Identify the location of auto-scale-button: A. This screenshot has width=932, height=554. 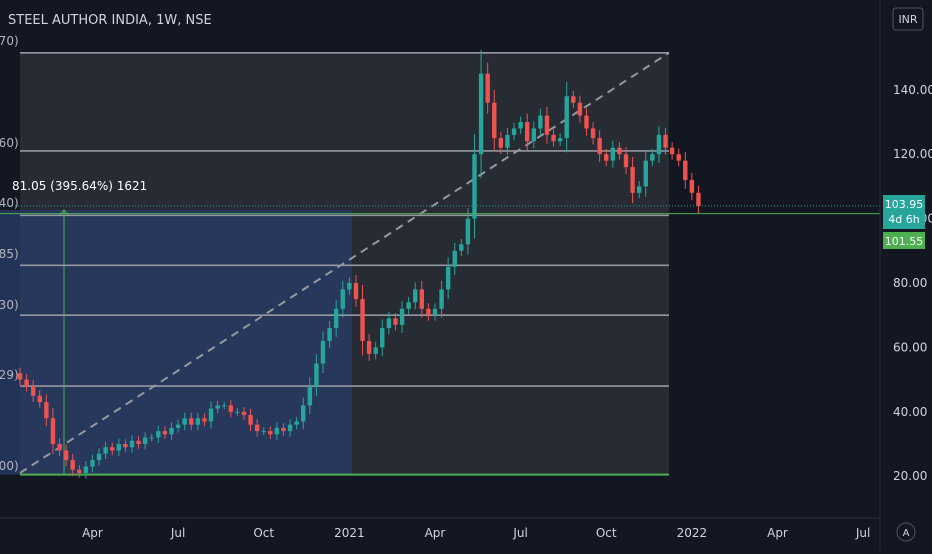
(906, 532).